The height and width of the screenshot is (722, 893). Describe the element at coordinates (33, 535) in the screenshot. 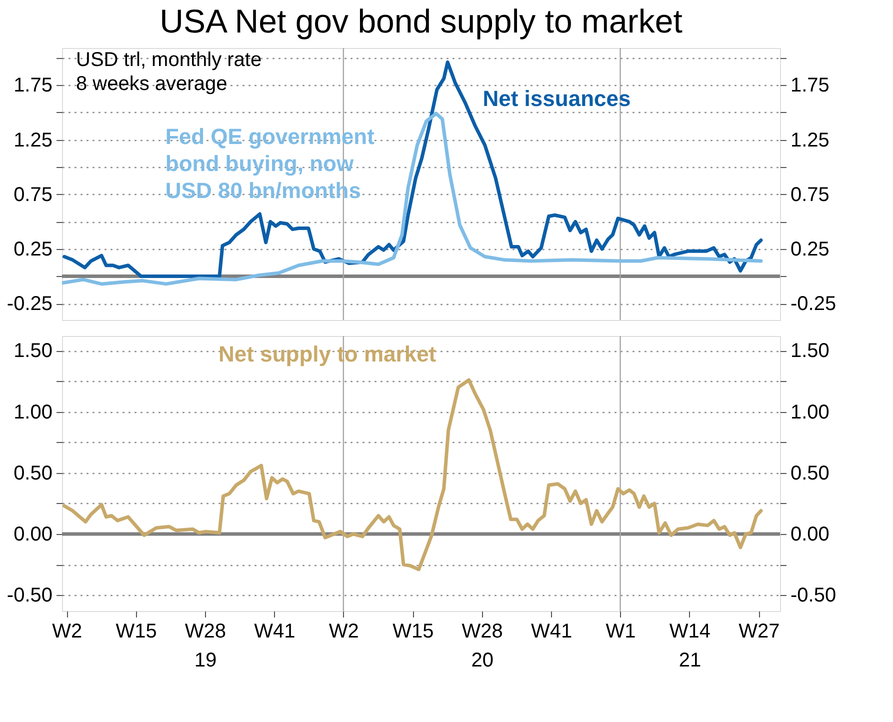

I see `y-tick-label: 0.00` at that location.